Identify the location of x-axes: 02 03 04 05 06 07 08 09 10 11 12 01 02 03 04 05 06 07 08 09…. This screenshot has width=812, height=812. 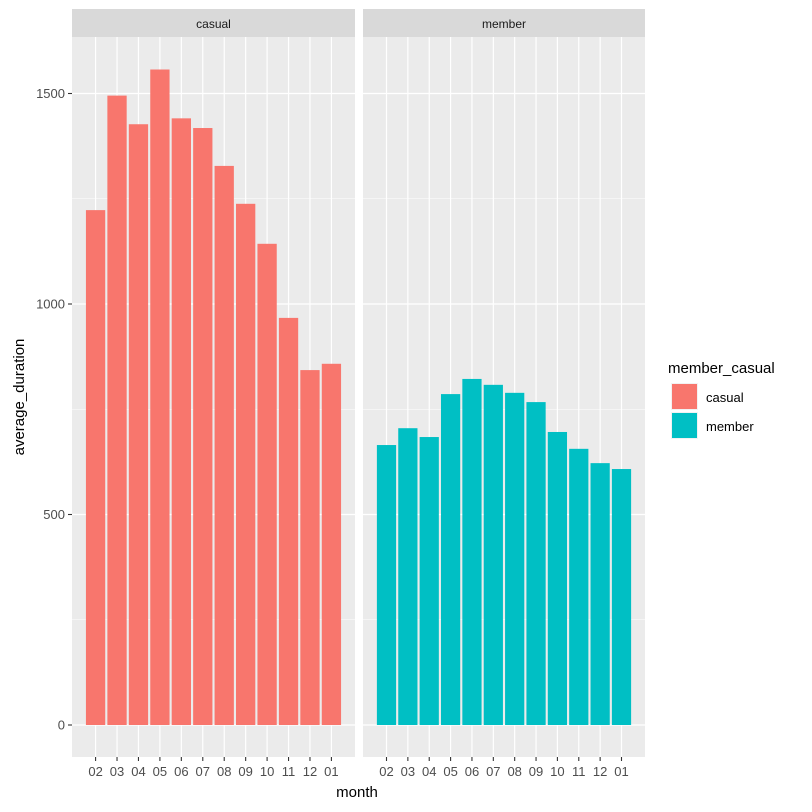
(358, 768).